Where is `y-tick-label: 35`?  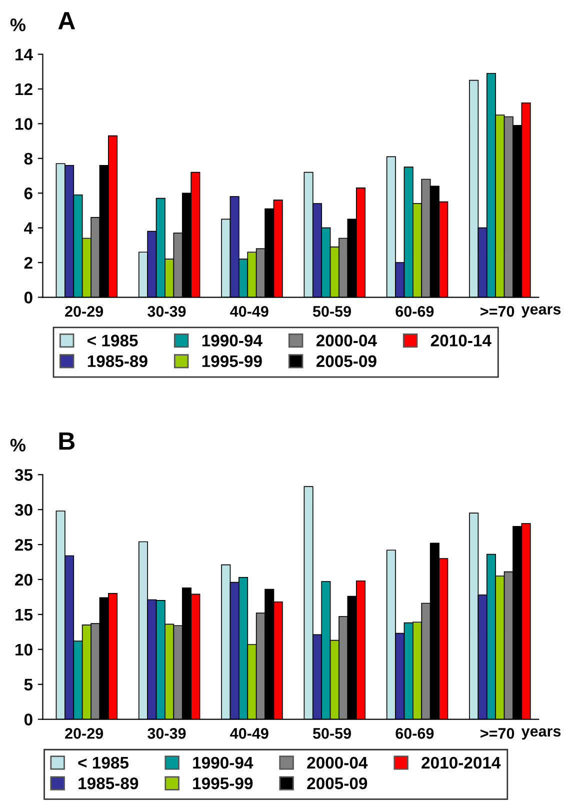 y-tick-label: 35 is located at coordinates (23, 475).